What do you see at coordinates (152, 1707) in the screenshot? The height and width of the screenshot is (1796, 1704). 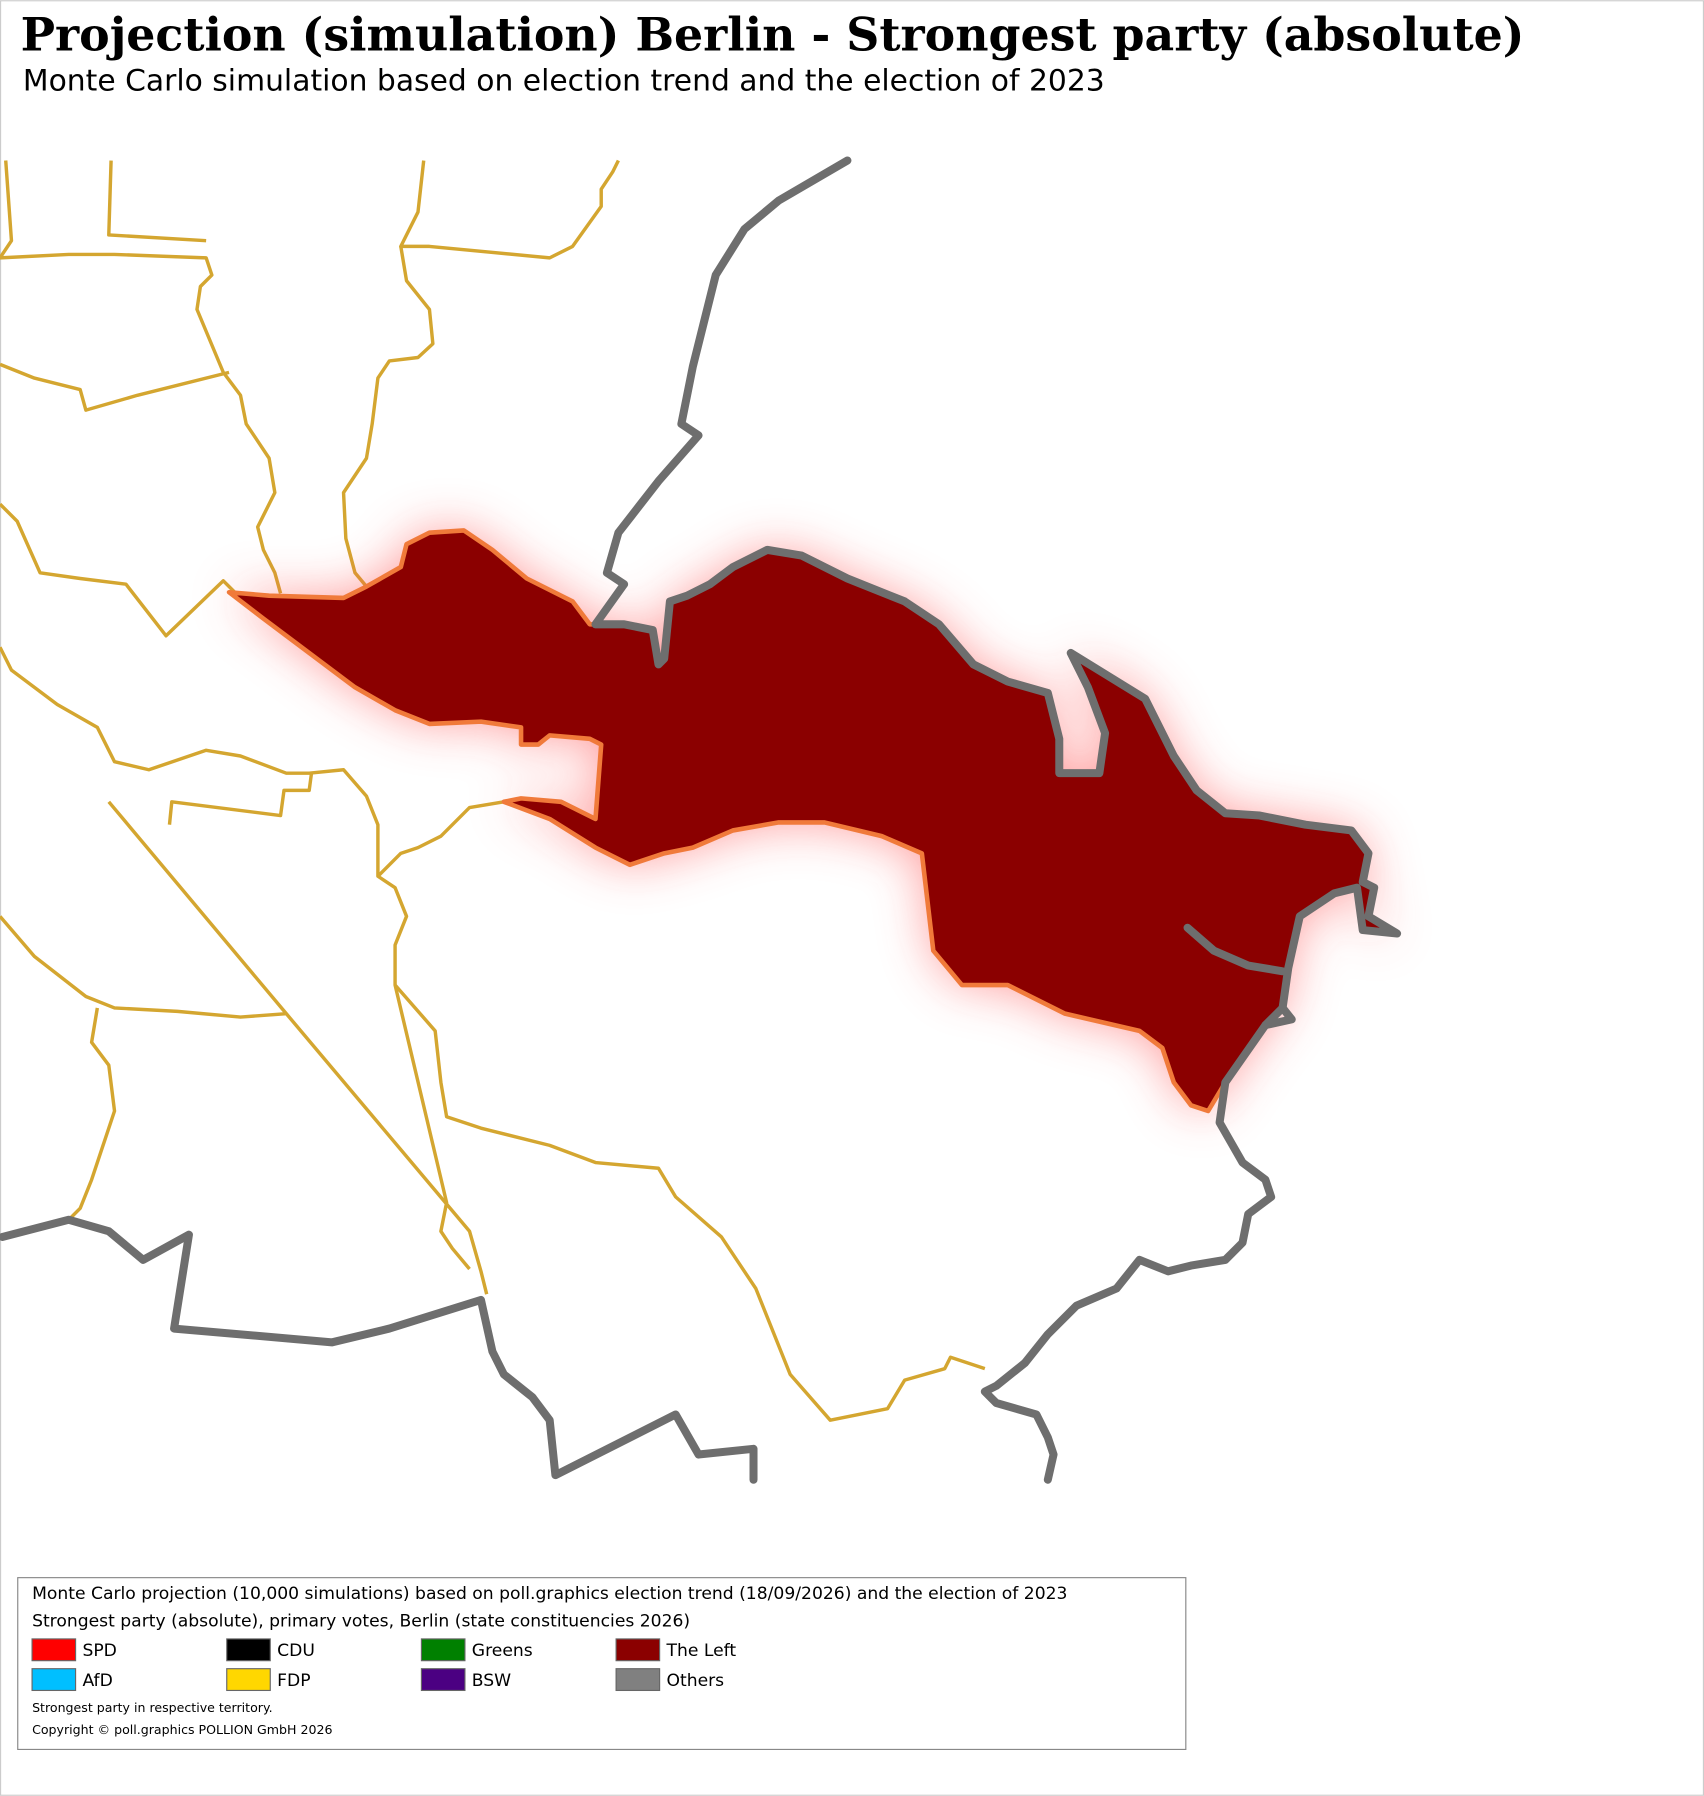 I see `legend-note: Strongest party in respective territory.` at bounding box center [152, 1707].